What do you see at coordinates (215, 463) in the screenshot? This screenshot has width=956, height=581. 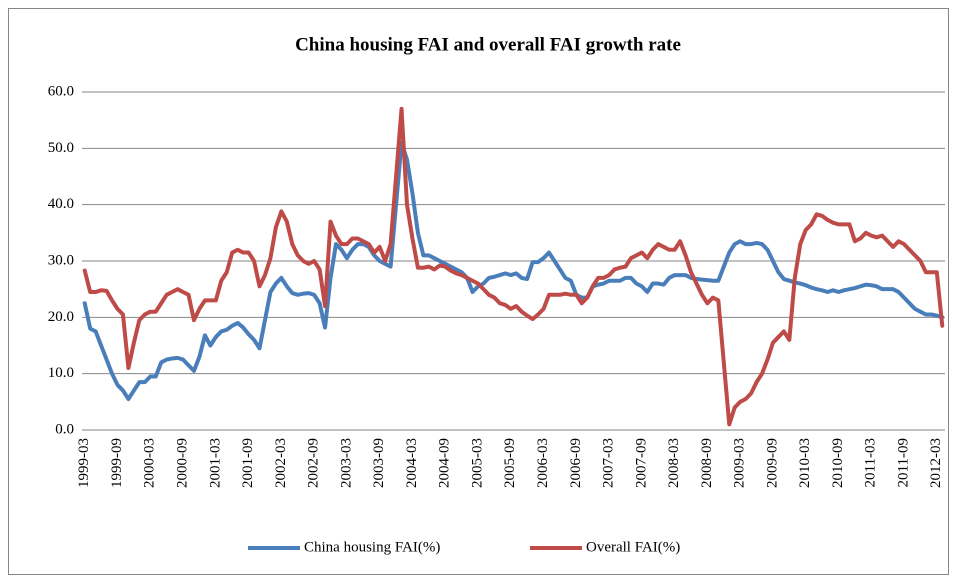 I see `x-tick-label: 2001-03` at bounding box center [215, 463].